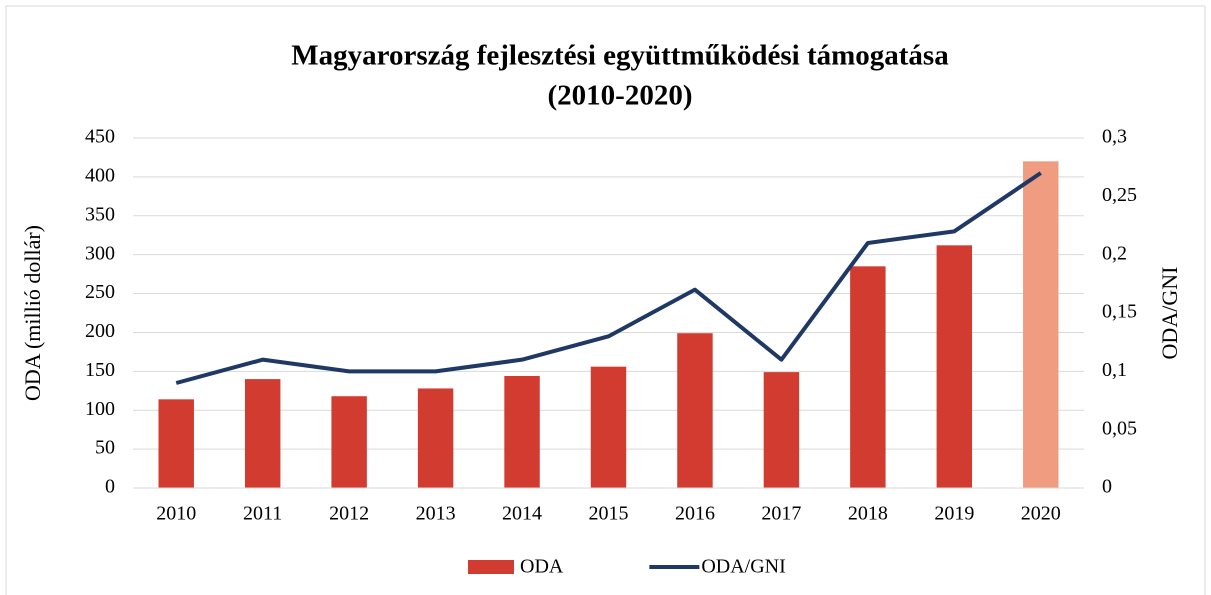 The width and height of the screenshot is (1211, 595). What do you see at coordinates (1107, 487) in the screenshot?
I see `y2-tick-label: 0` at bounding box center [1107, 487].